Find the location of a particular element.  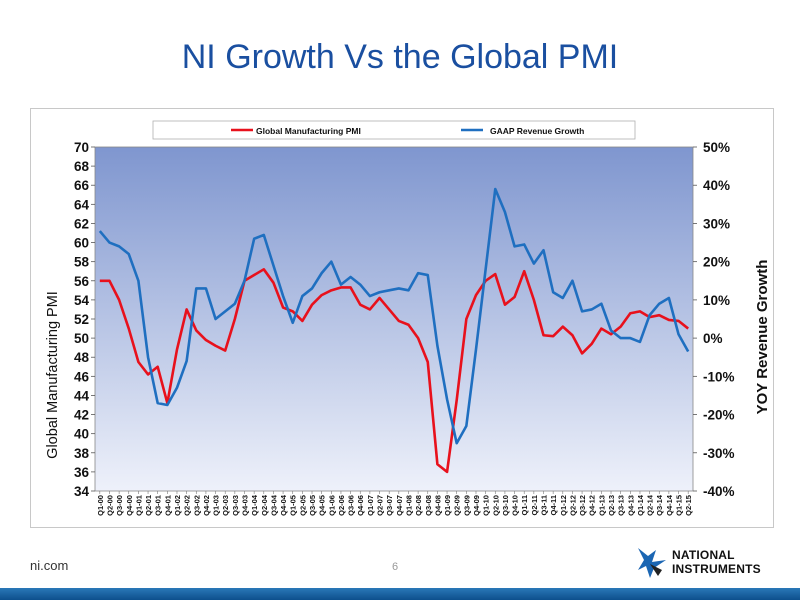

x-tick-label: Q3-02 is located at coordinates (196, 505).